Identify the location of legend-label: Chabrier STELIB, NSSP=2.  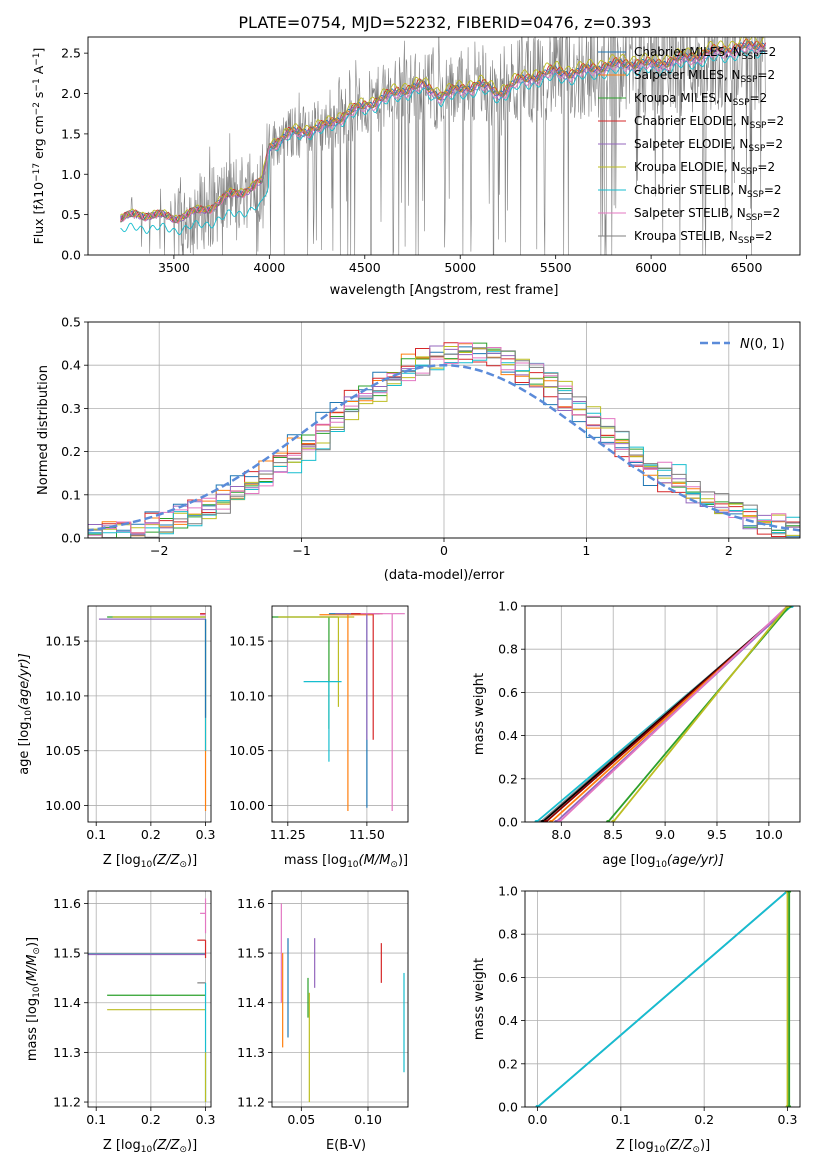
(708, 191).